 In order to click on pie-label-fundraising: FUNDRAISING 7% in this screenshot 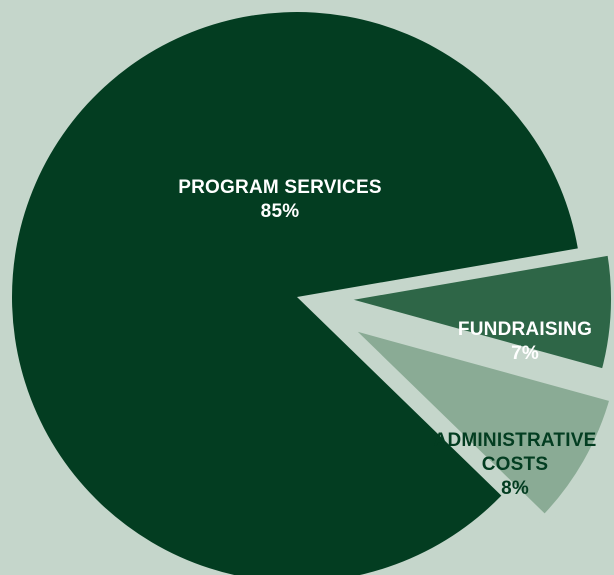, I will do `click(525, 341)`.